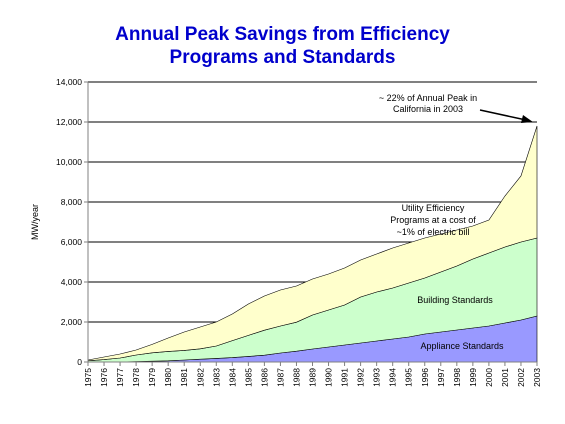 This screenshot has width=565, height=424. Describe the element at coordinates (409, 377) in the screenshot. I see `x-tick-label: 1995` at that location.